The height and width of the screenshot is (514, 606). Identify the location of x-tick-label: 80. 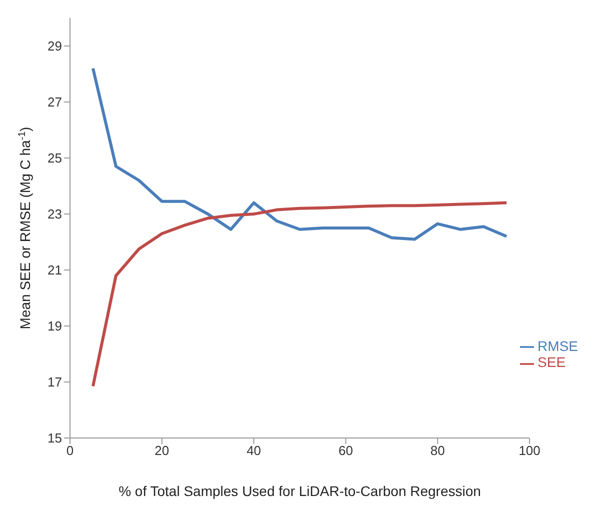
(437, 450).